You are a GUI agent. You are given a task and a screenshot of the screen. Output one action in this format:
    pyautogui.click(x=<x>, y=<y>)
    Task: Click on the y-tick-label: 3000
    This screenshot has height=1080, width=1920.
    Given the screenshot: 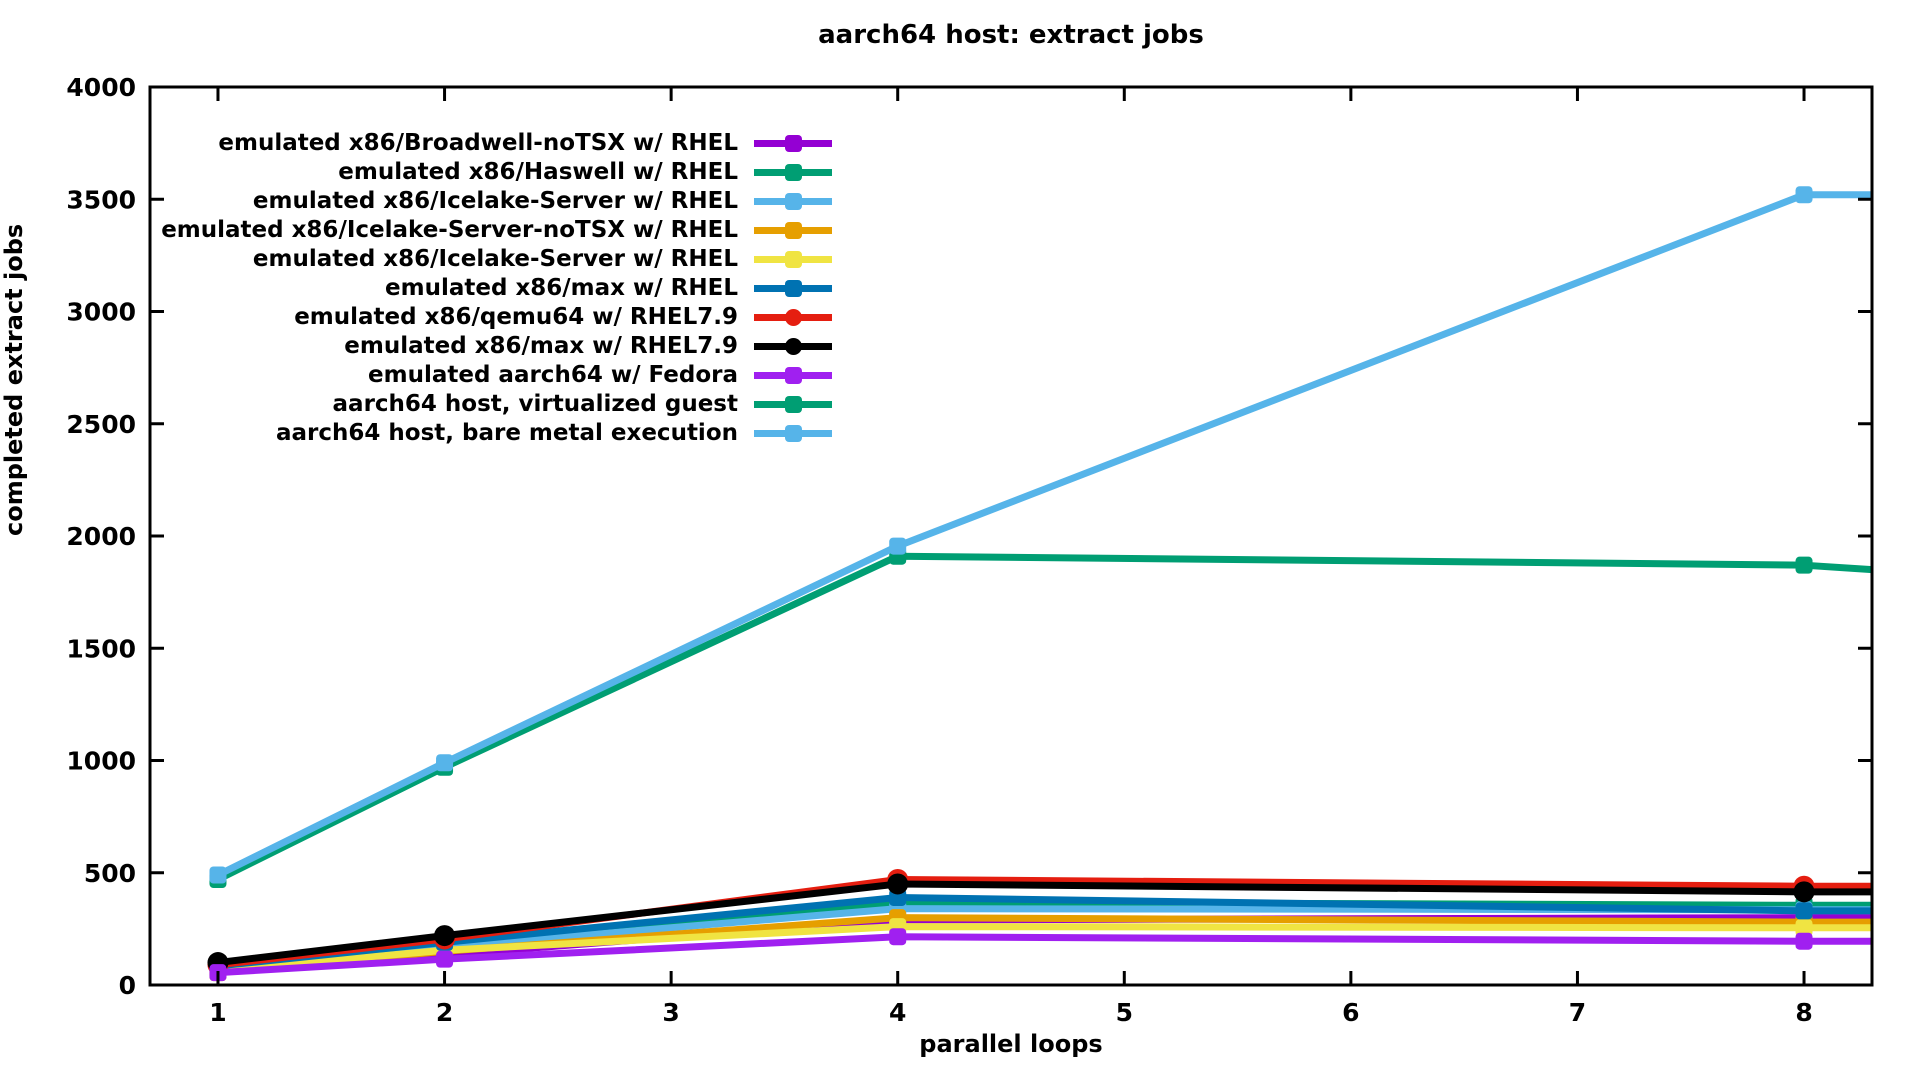 What is the action you would take?
    pyautogui.click(x=101, y=312)
    